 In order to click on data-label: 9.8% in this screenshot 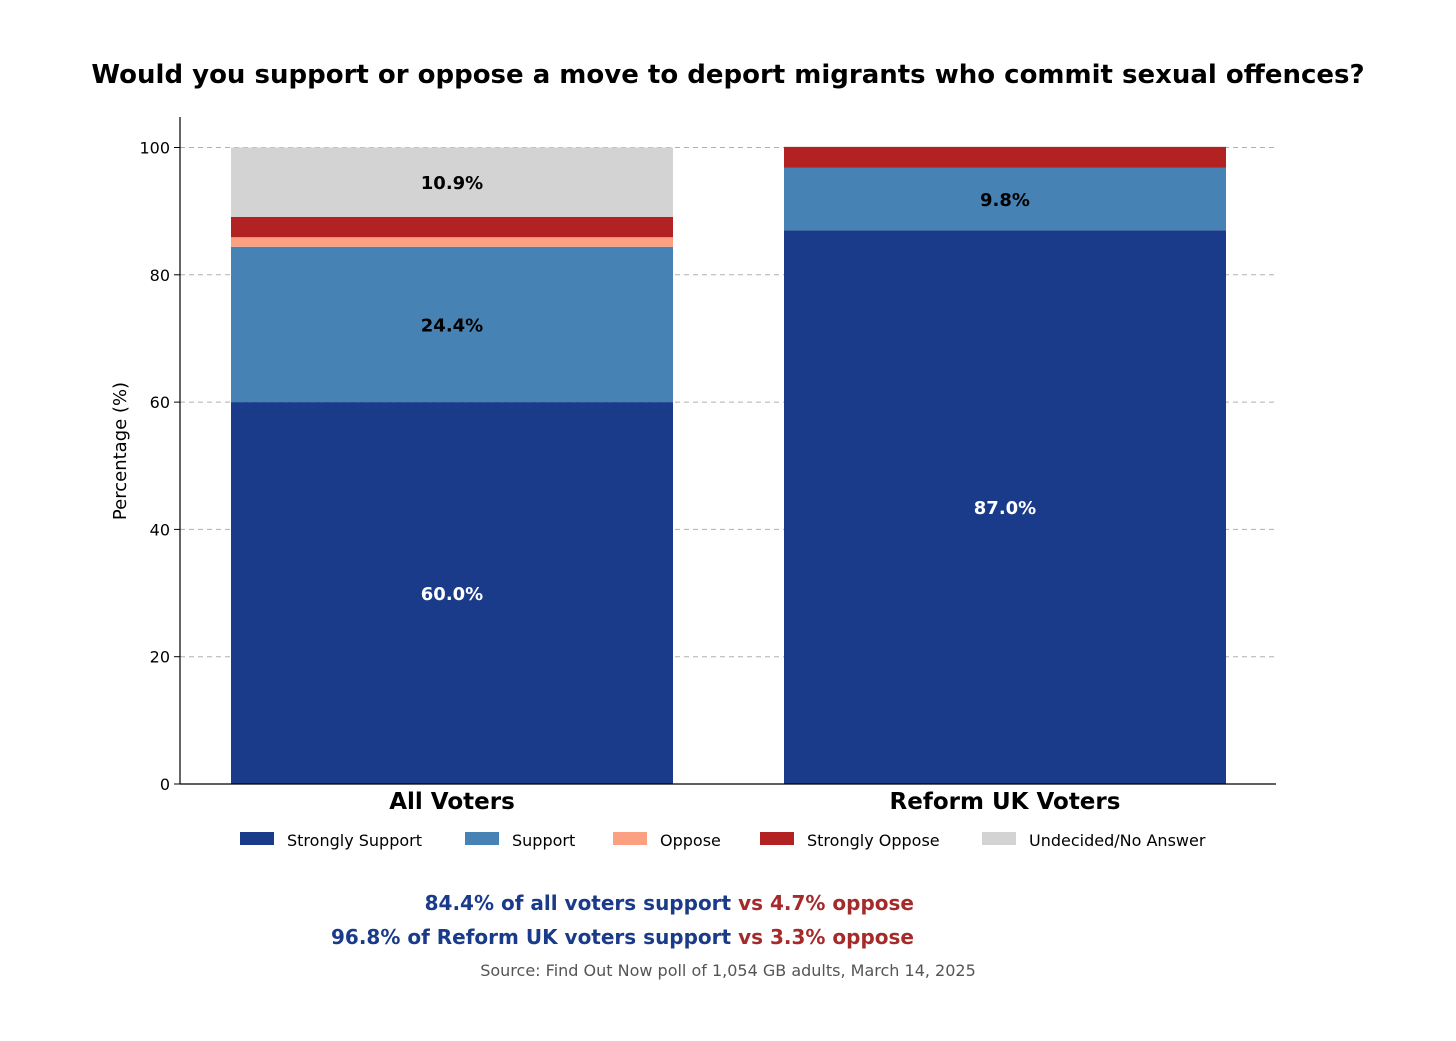, I will do `click(1005, 200)`.